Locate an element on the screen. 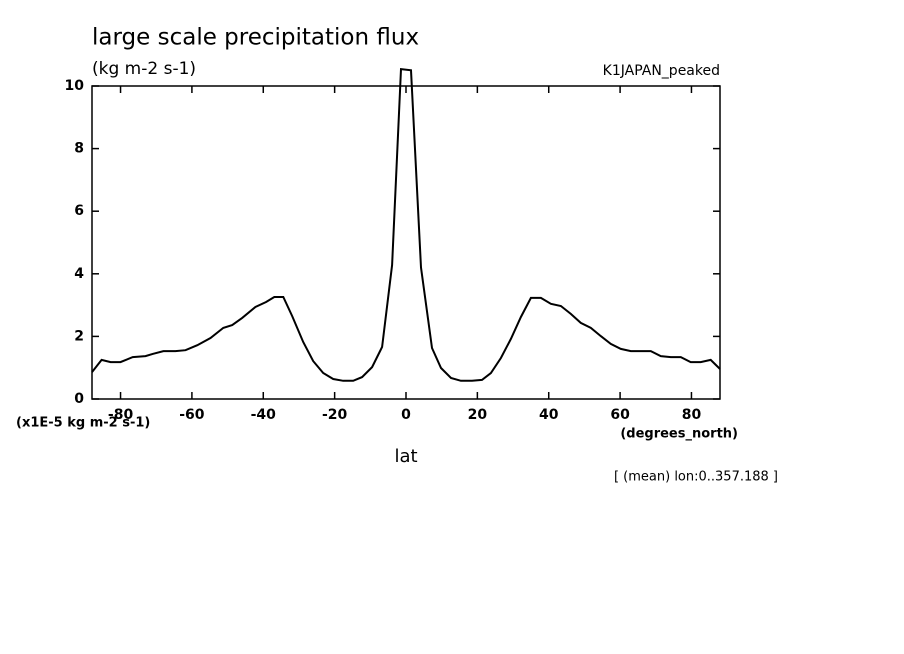 This screenshot has width=904, height=654. x-tick-label: -60 is located at coordinates (192, 415).